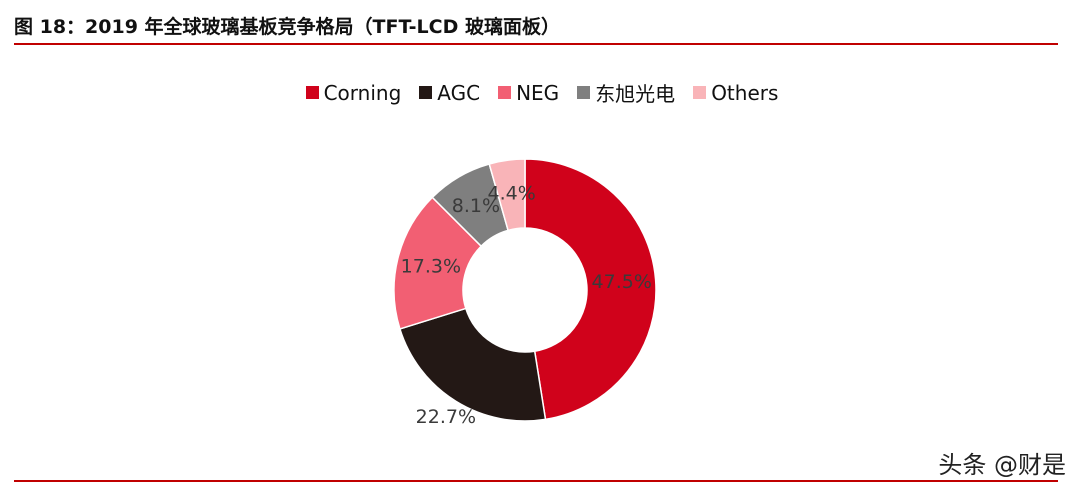 The image size is (1084, 489). Describe the element at coordinates (622, 282) in the screenshot. I see `slice-data-label: 47.5%` at that location.